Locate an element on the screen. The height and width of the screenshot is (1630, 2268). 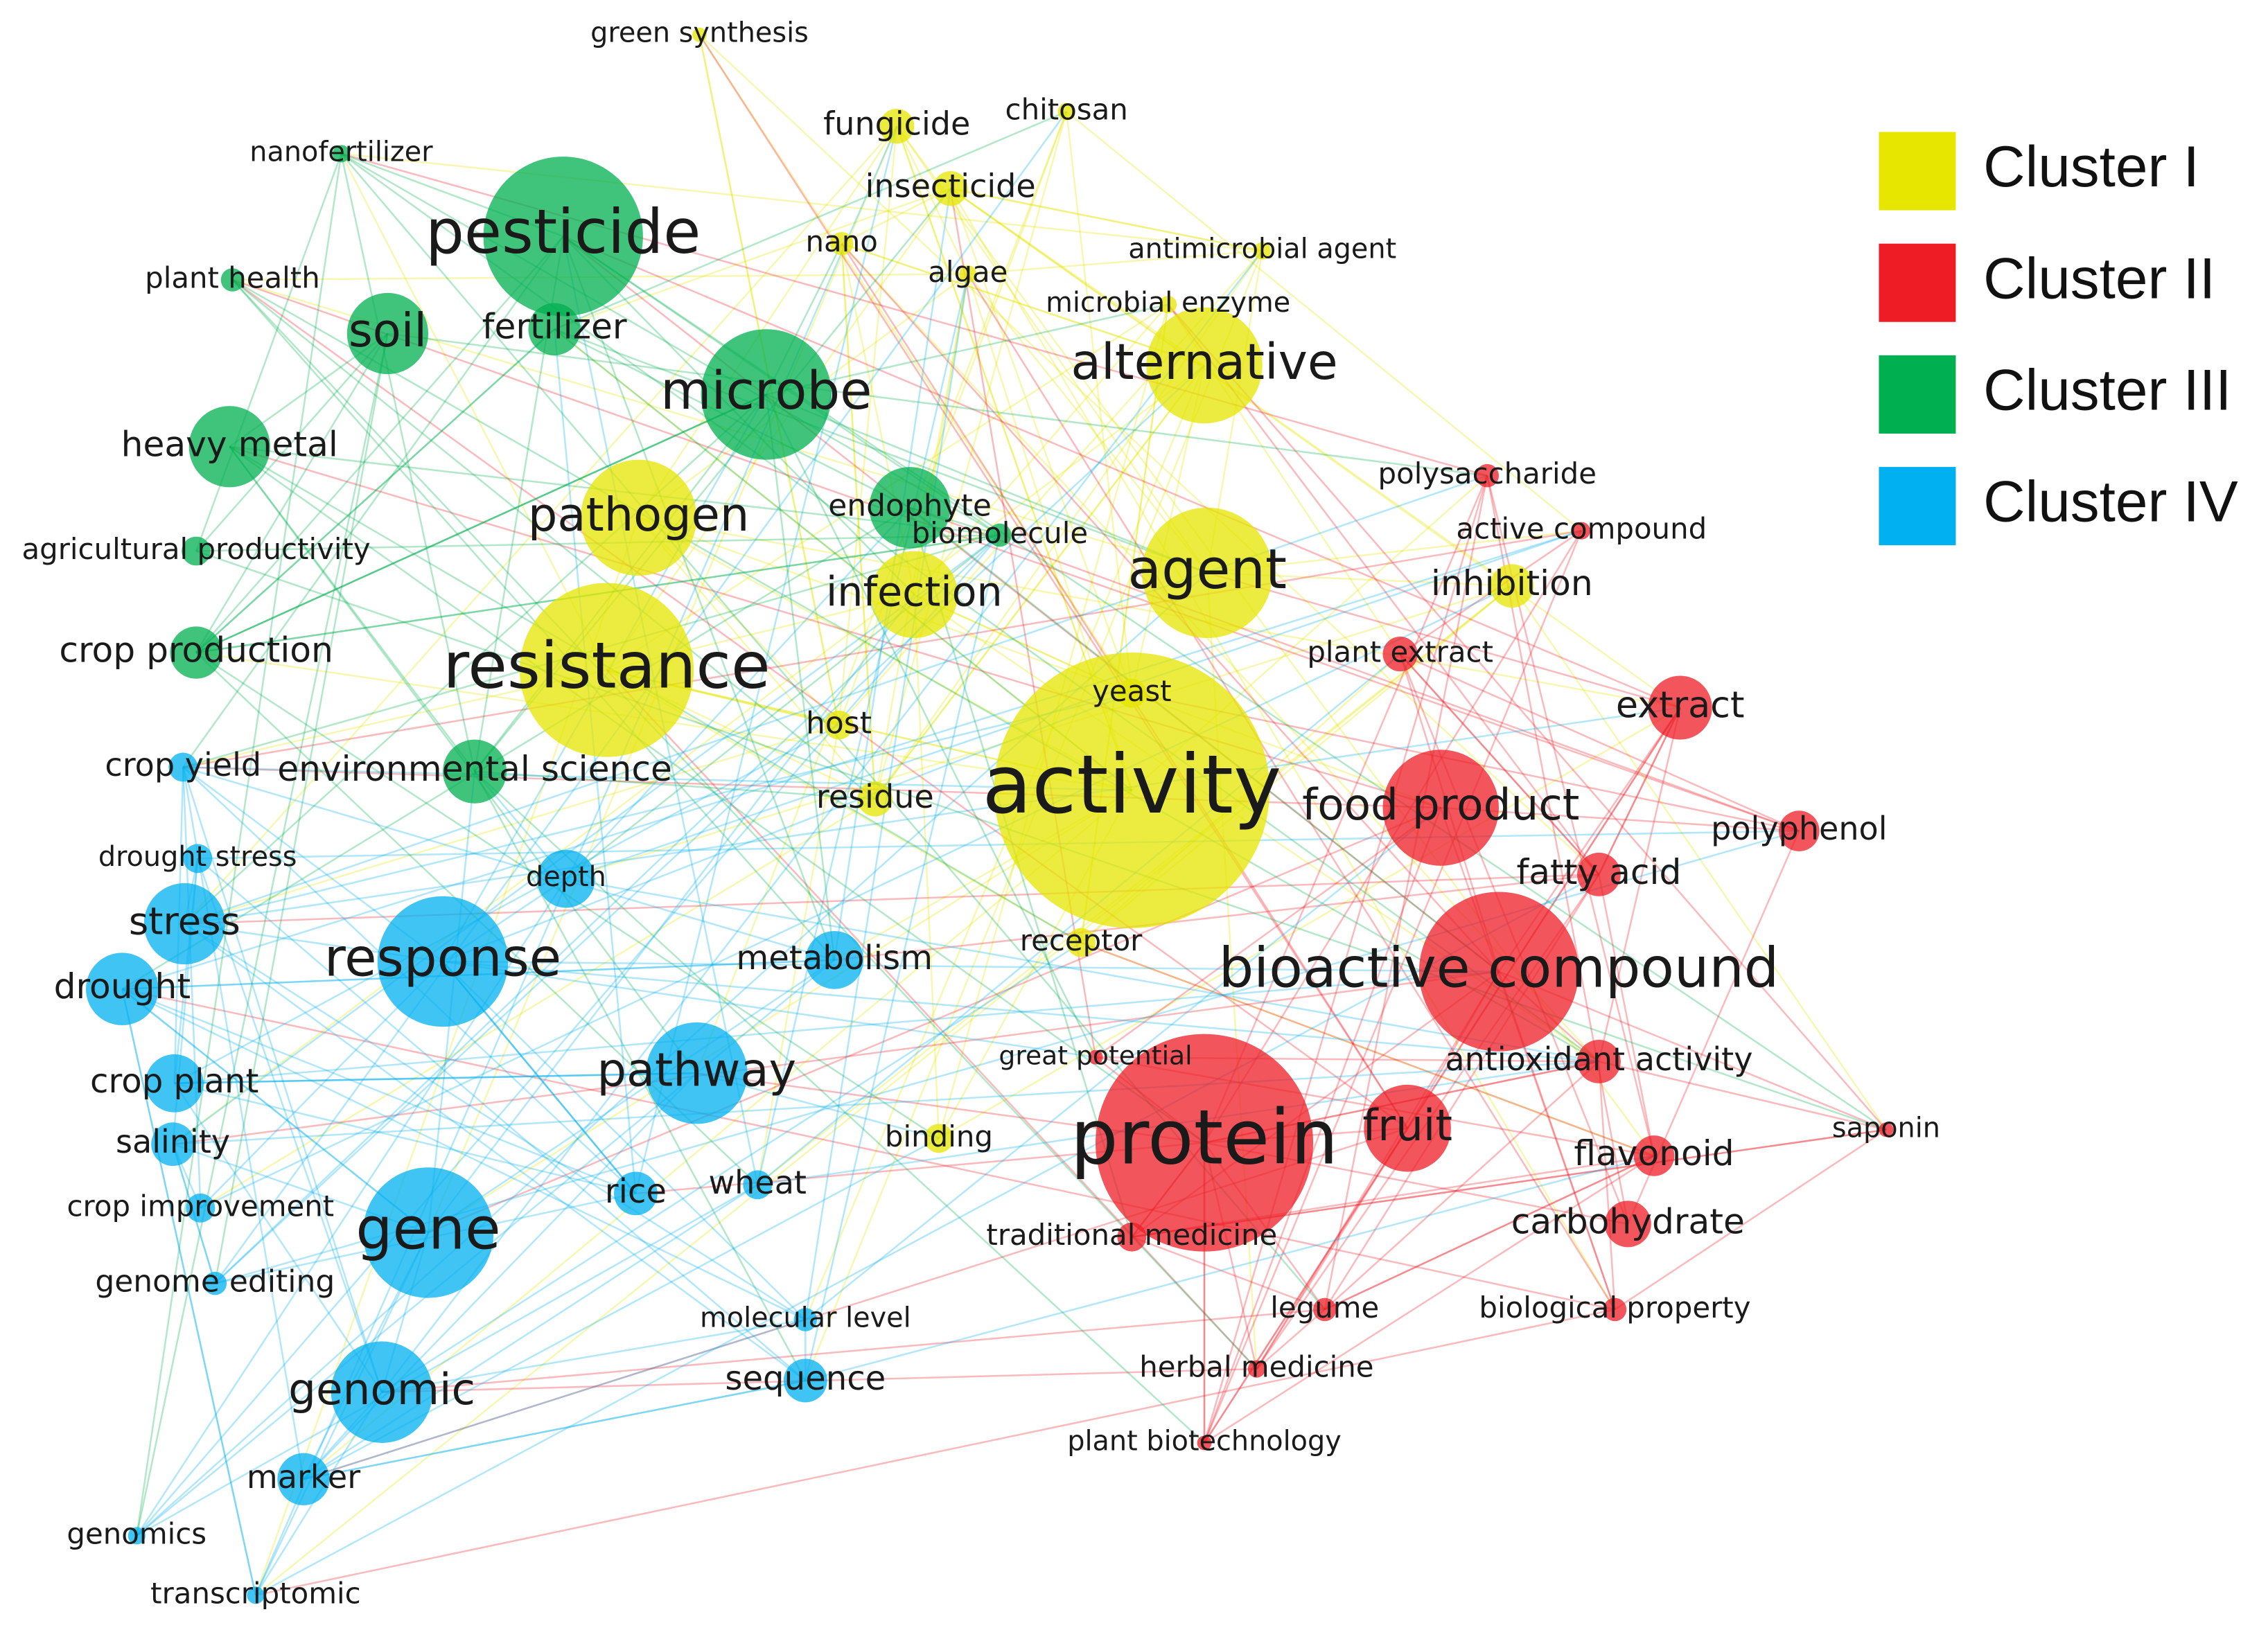
node-label: food product is located at coordinates (1440, 804).